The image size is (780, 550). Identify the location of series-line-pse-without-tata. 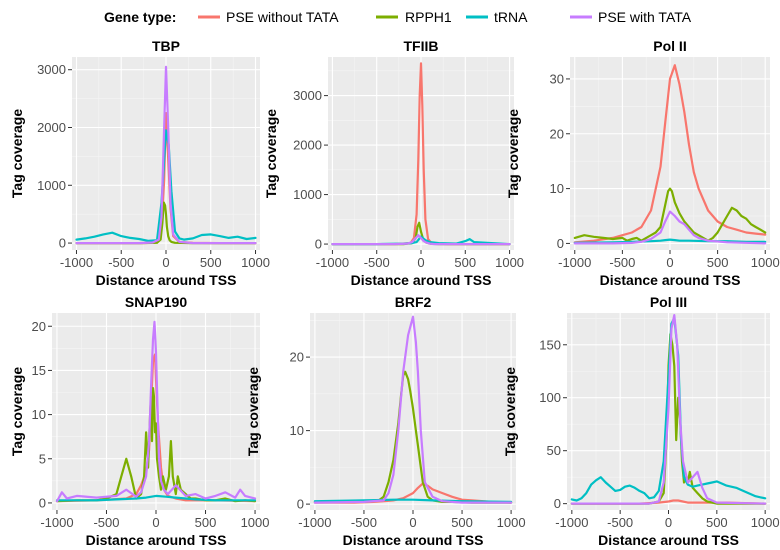
(670, 154).